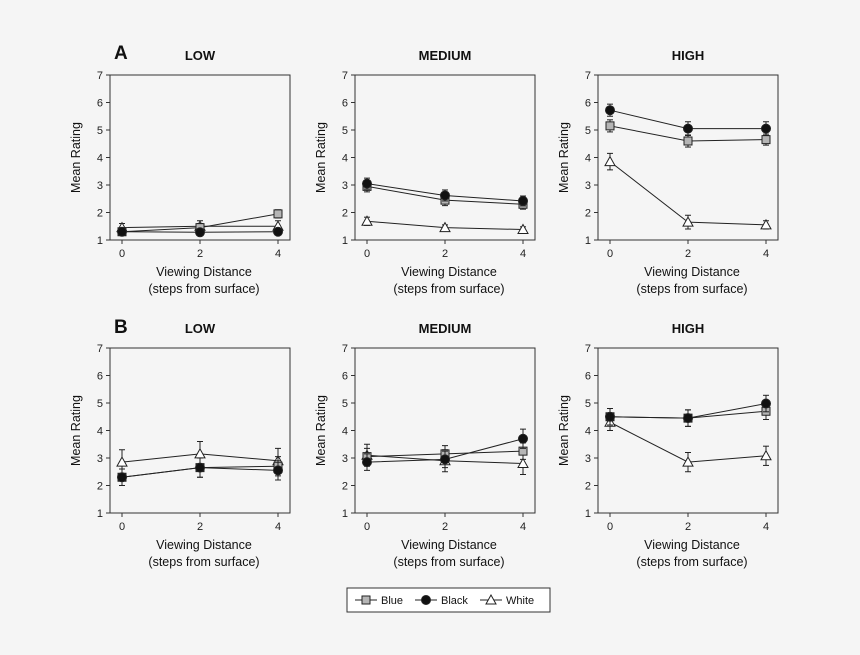 This screenshot has width=860, height=655. Describe the element at coordinates (200, 328) in the screenshot. I see `chart-title: LOW` at that location.